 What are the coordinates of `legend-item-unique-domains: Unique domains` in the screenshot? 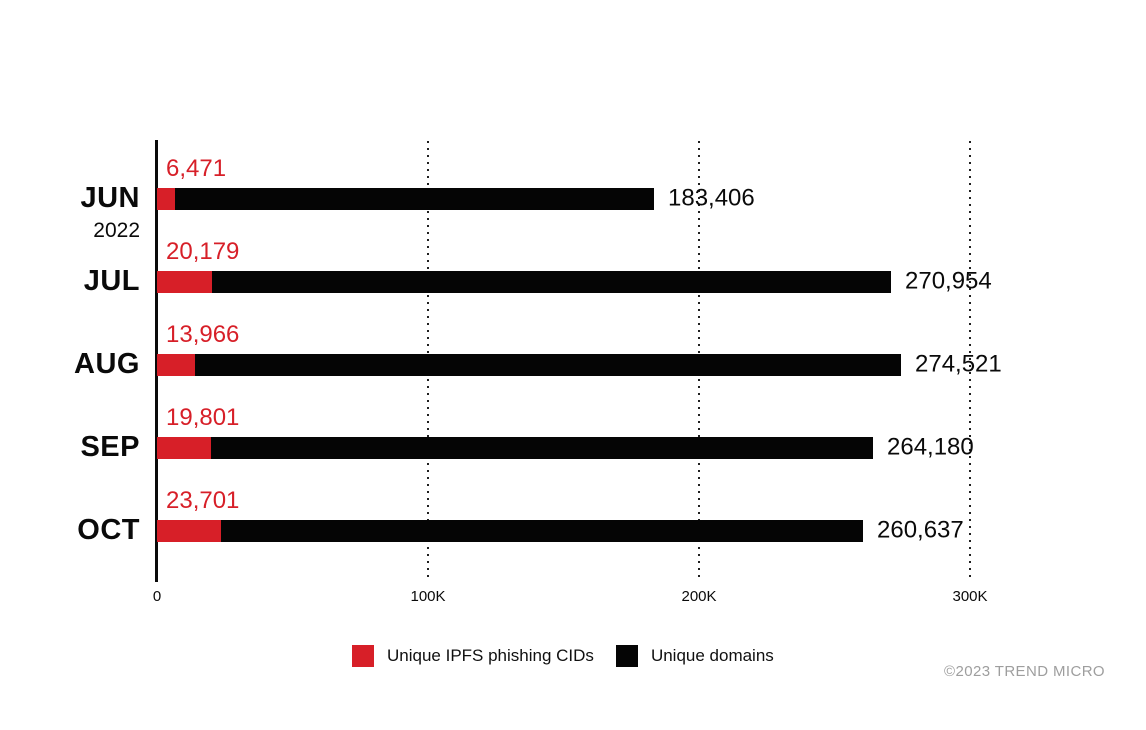 It's located at (694, 656).